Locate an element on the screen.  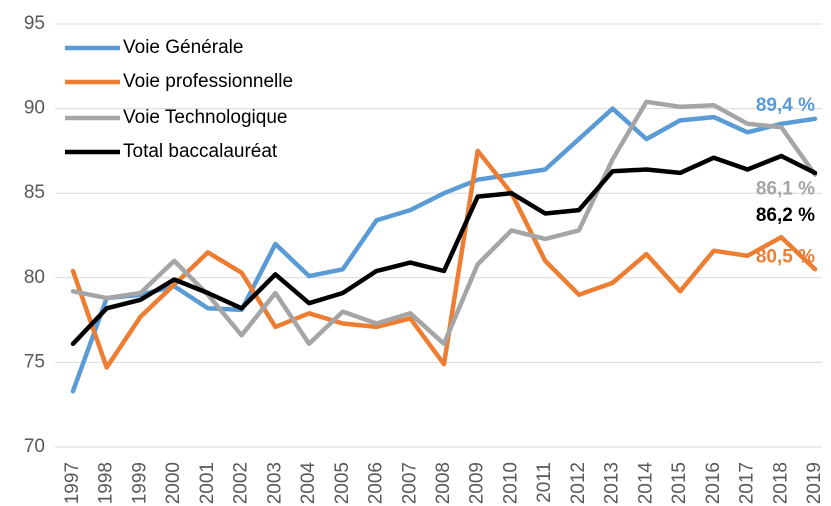
y-tick-label: 90 is located at coordinates (34, 108).